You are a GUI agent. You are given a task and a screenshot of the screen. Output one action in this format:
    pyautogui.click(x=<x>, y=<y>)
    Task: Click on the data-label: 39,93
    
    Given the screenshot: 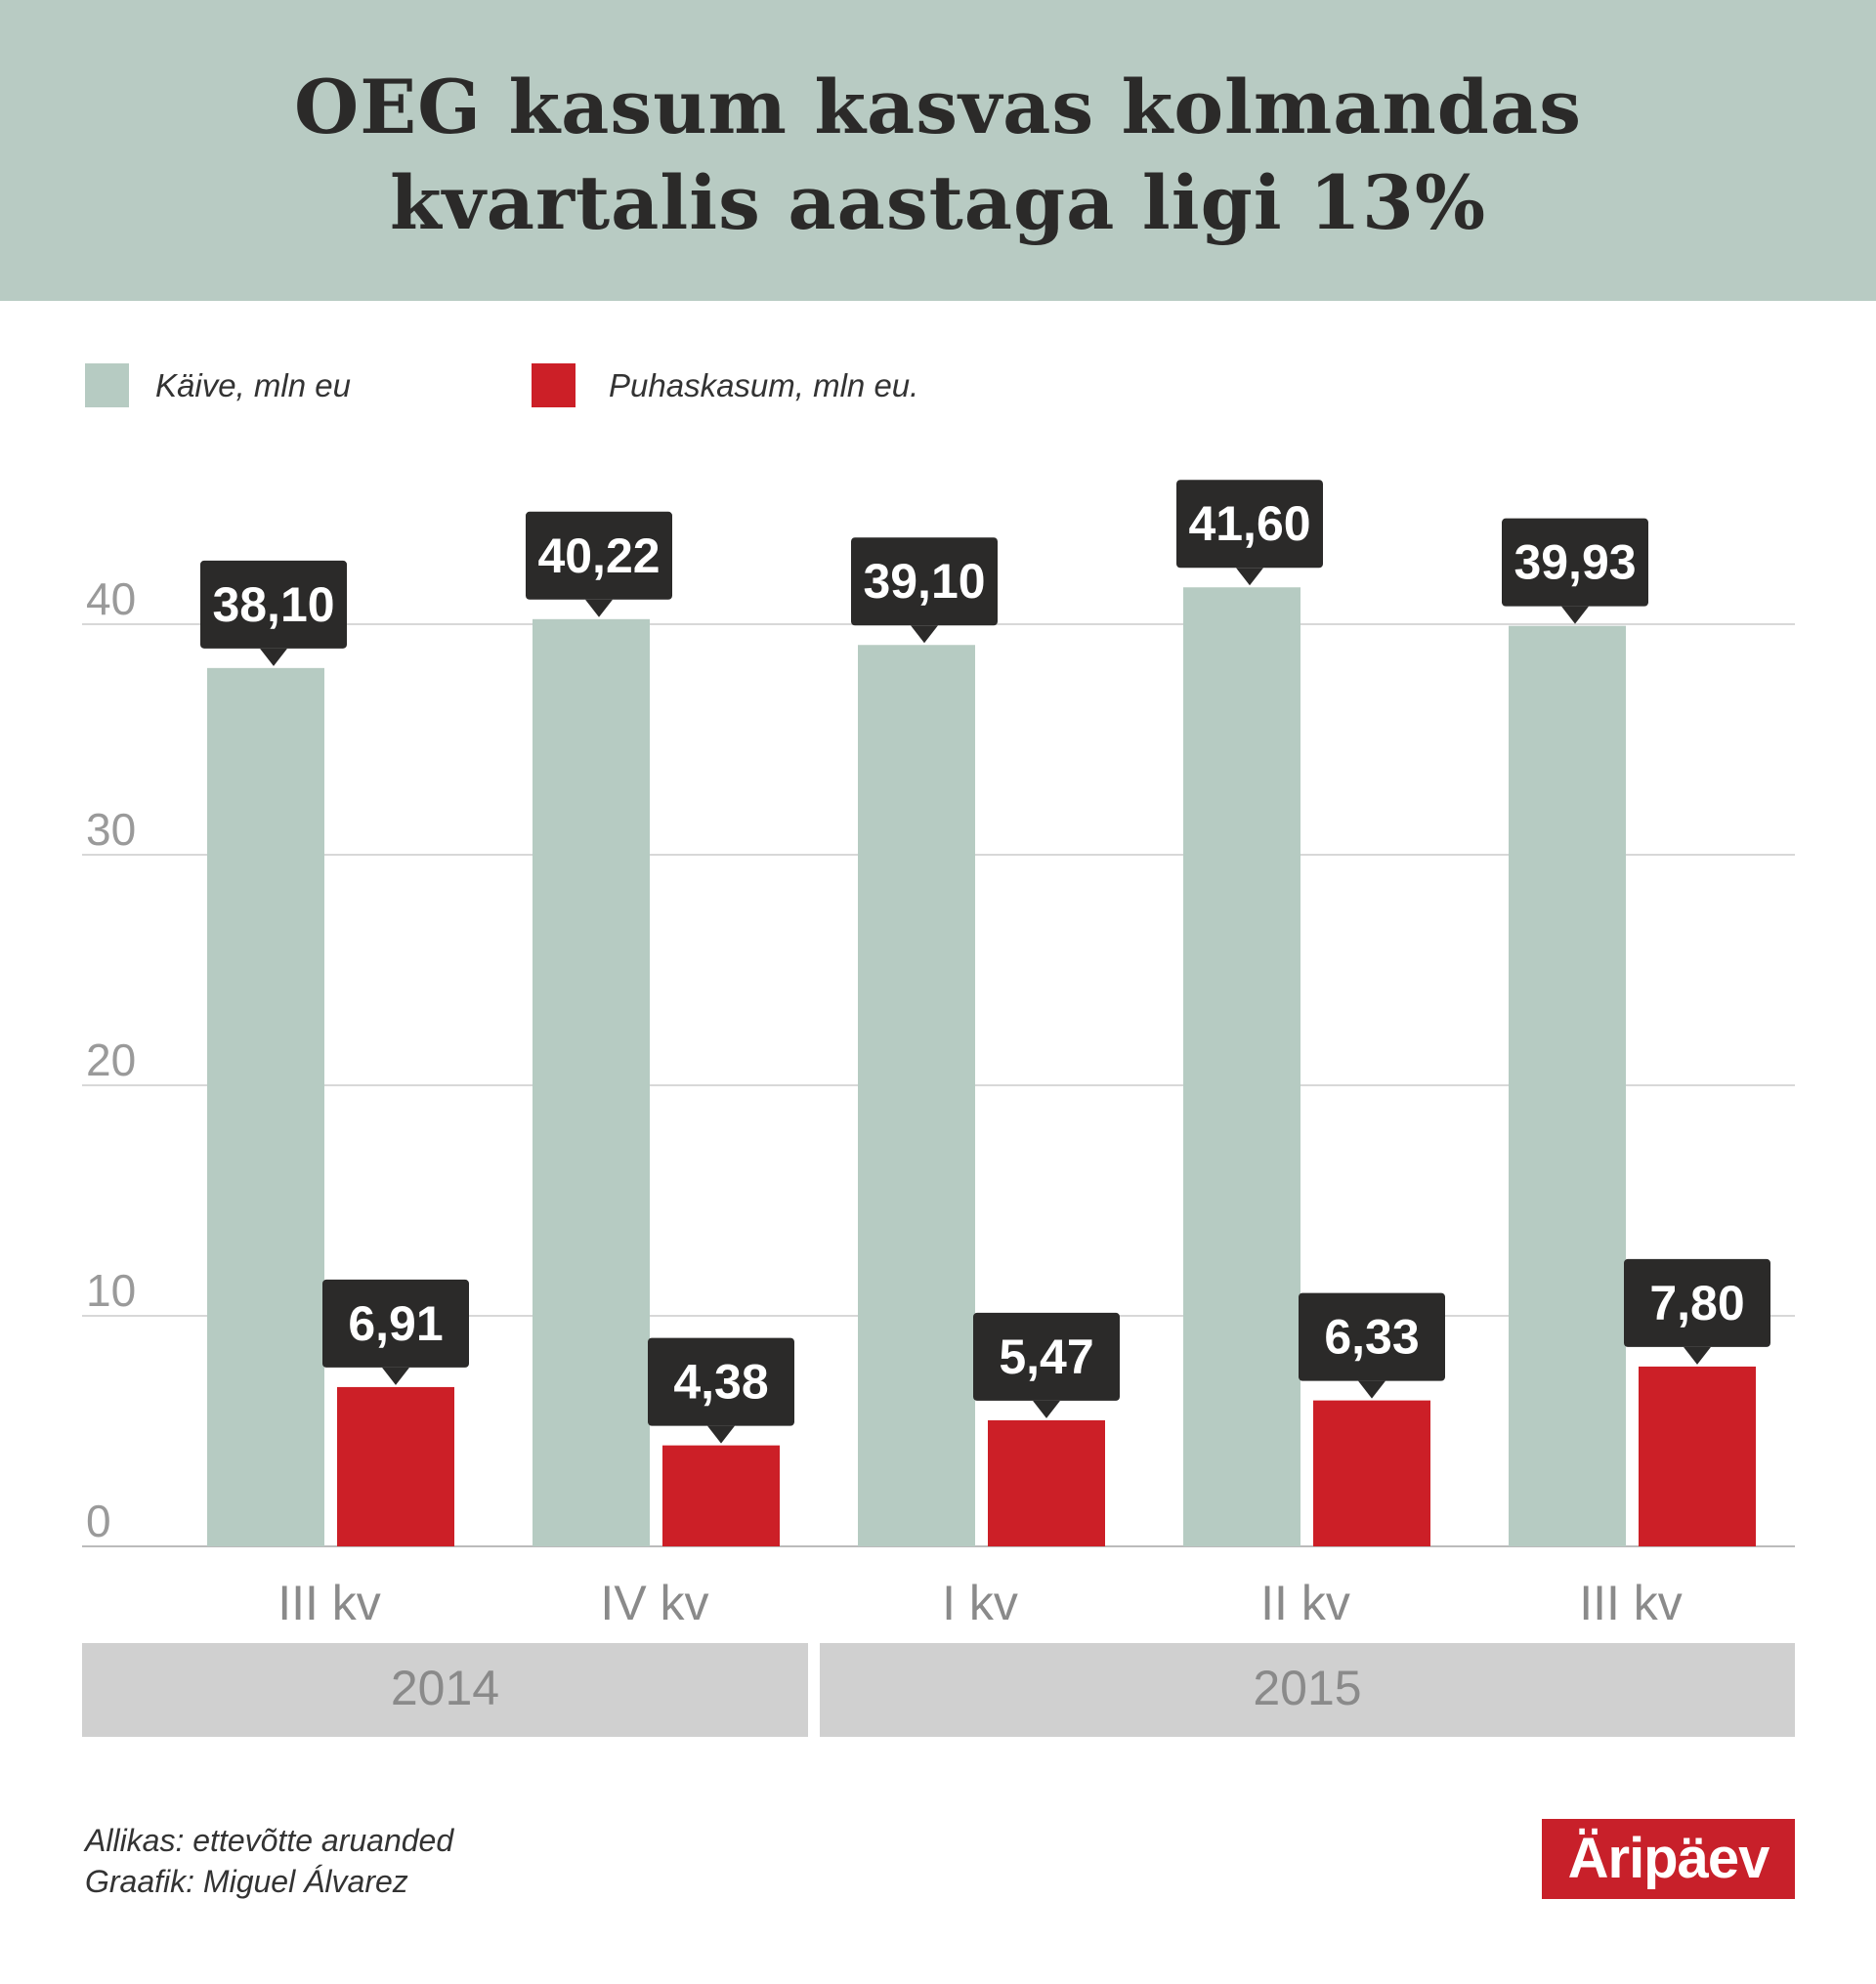 What is the action you would take?
    pyautogui.click(x=1575, y=562)
    